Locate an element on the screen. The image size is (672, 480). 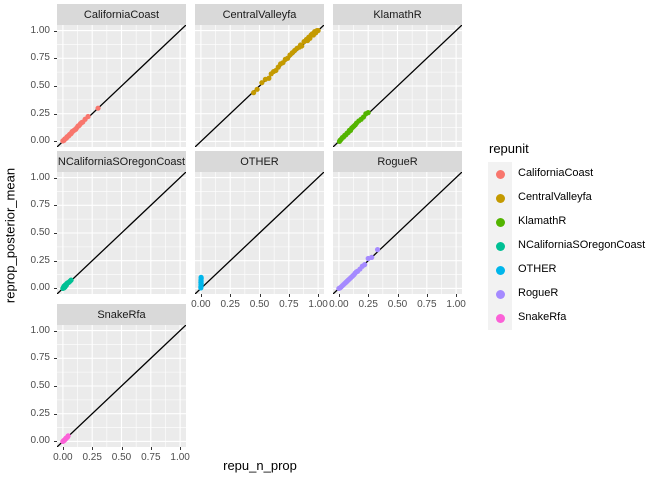
facet-strip-CaliforniaCoast: CaliforniaCoast is located at coordinates (121, 14).